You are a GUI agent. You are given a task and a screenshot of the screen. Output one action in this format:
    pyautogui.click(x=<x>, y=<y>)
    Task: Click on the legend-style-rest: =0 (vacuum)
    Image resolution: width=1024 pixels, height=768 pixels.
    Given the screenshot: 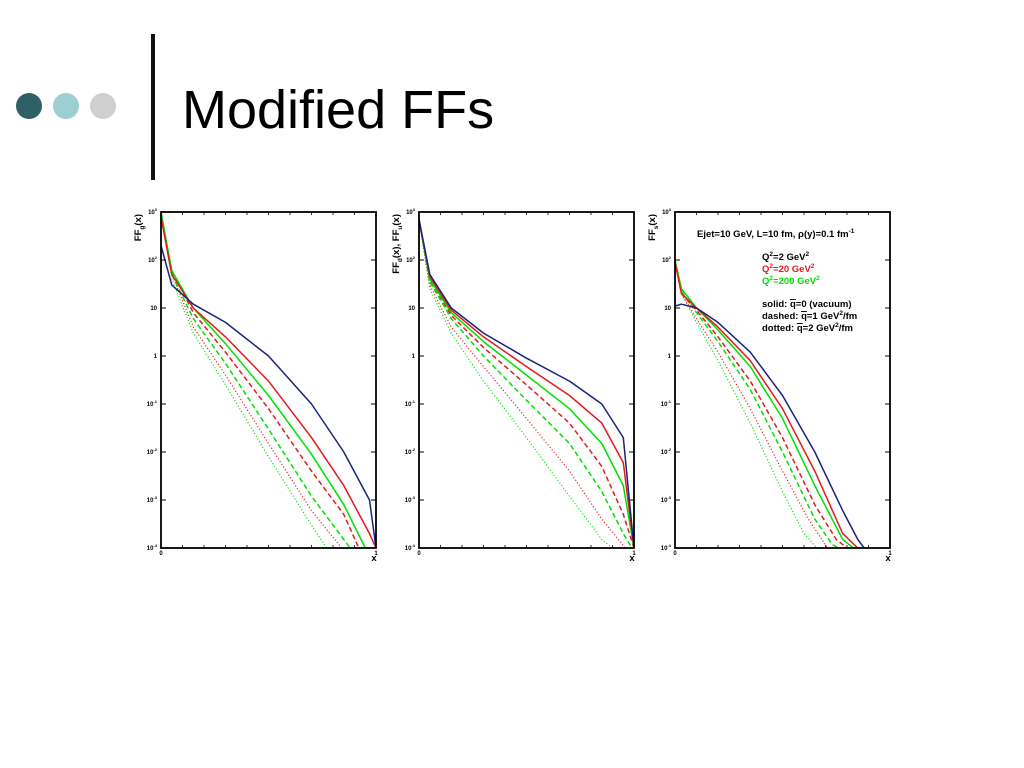 What is the action you would take?
    pyautogui.click(x=824, y=304)
    